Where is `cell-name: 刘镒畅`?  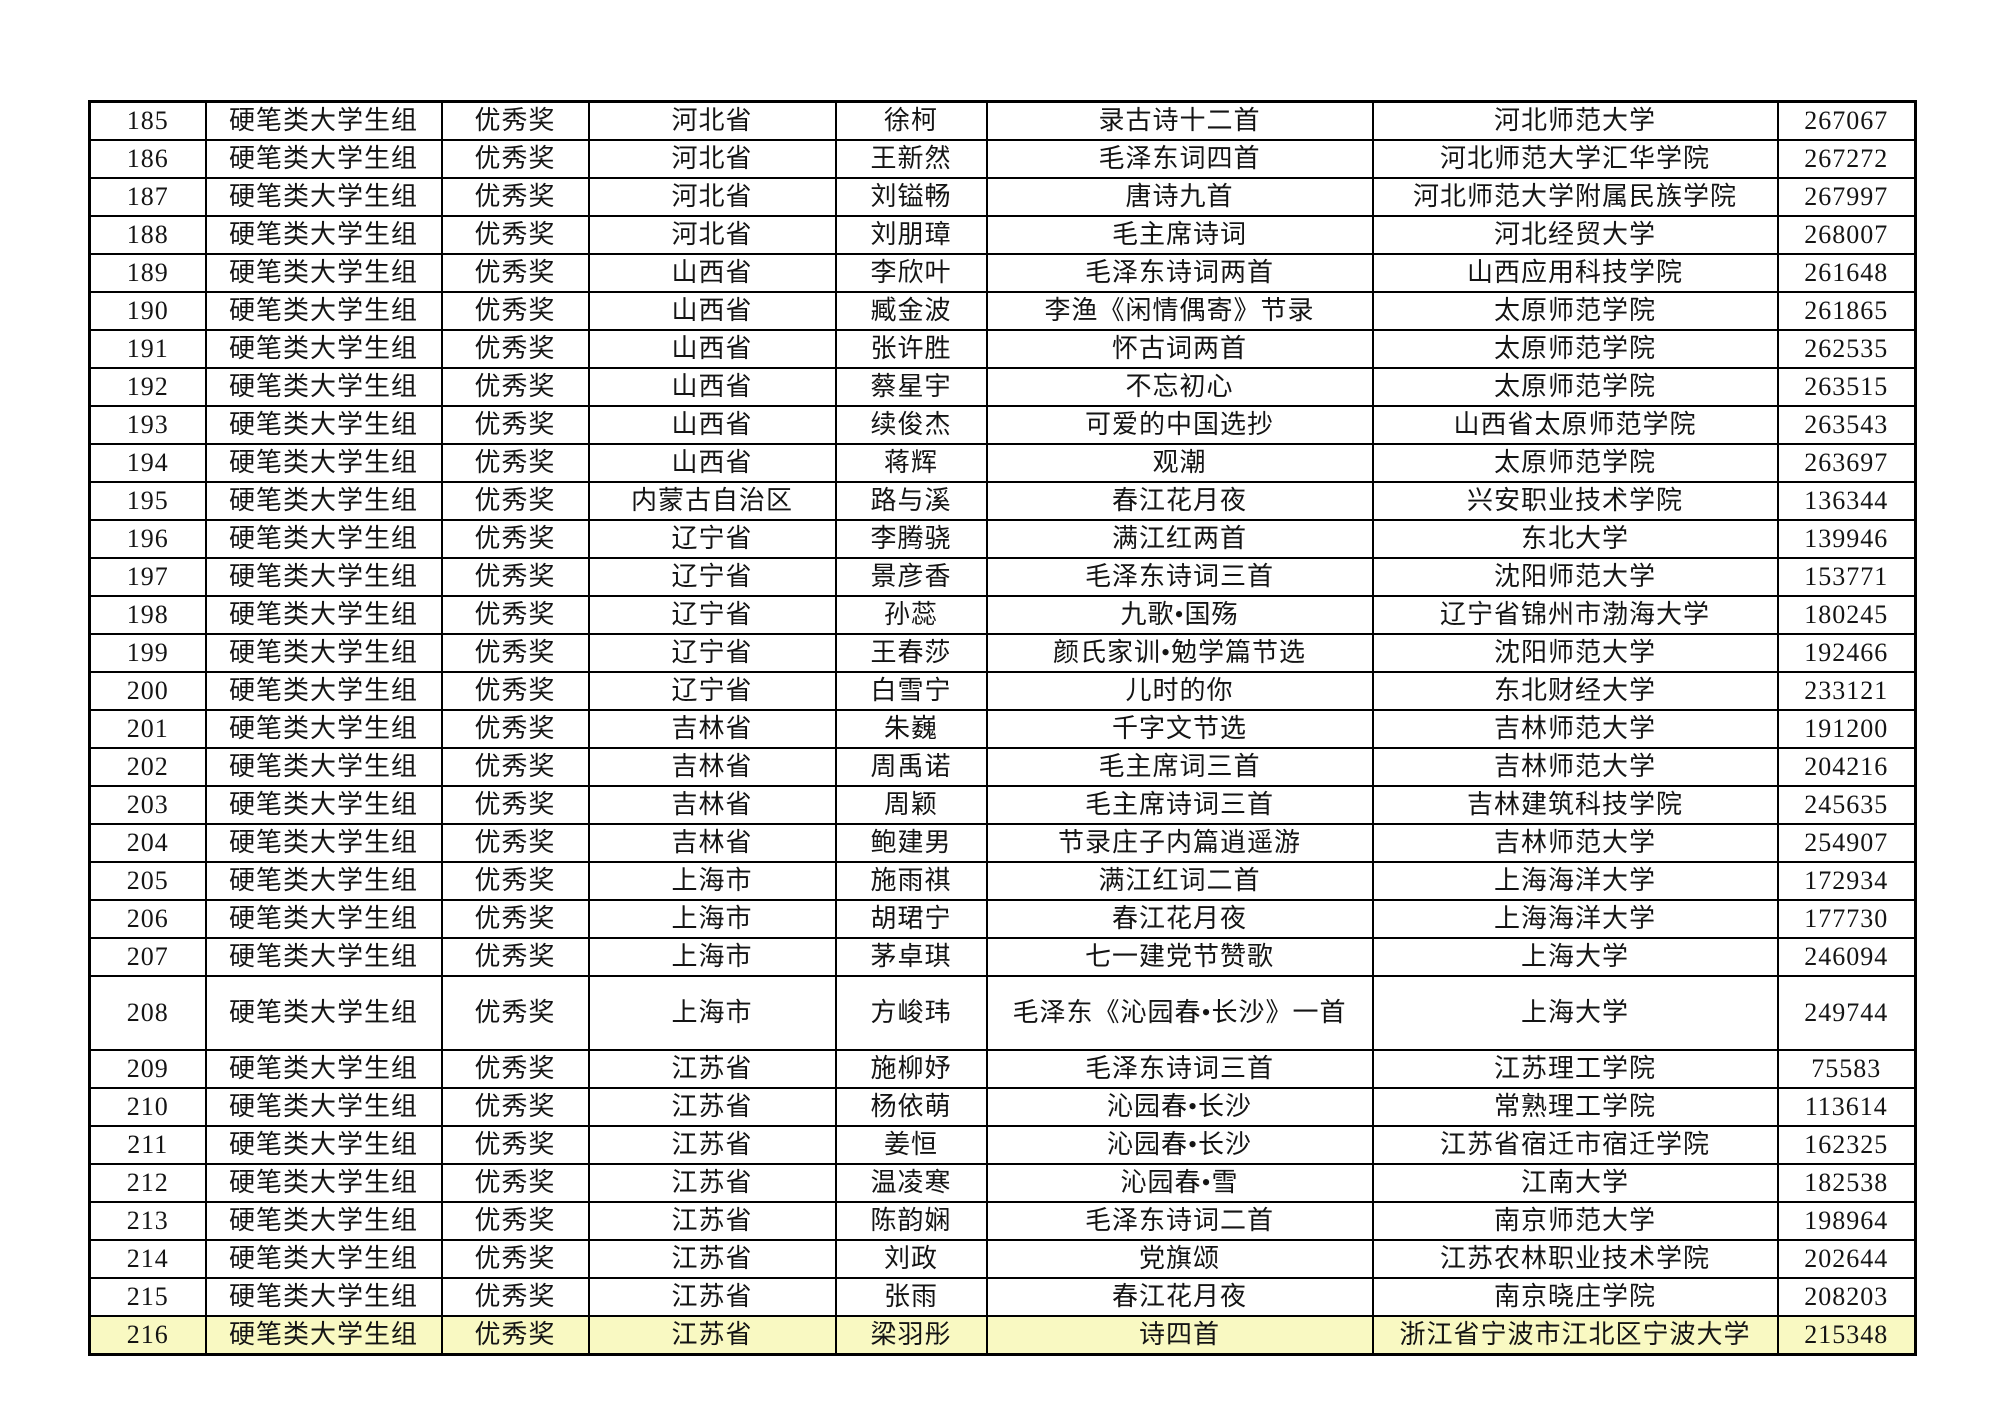 cell-name: 刘镒畅 is located at coordinates (911, 197).